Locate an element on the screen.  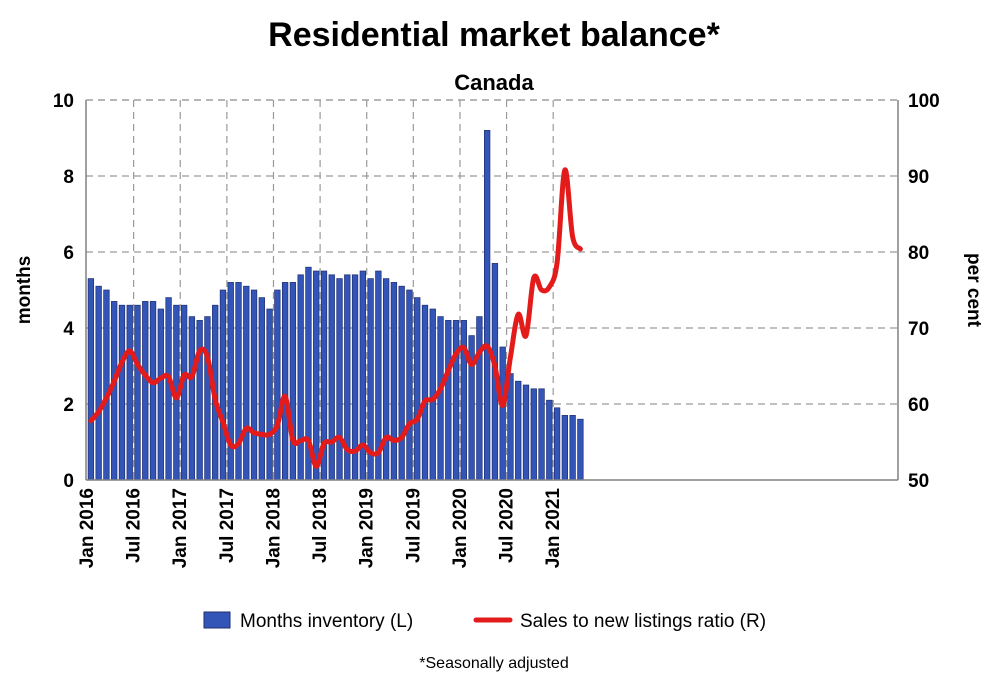
x-tick-label: Jan 2017 is located at coordinates (180, 528).